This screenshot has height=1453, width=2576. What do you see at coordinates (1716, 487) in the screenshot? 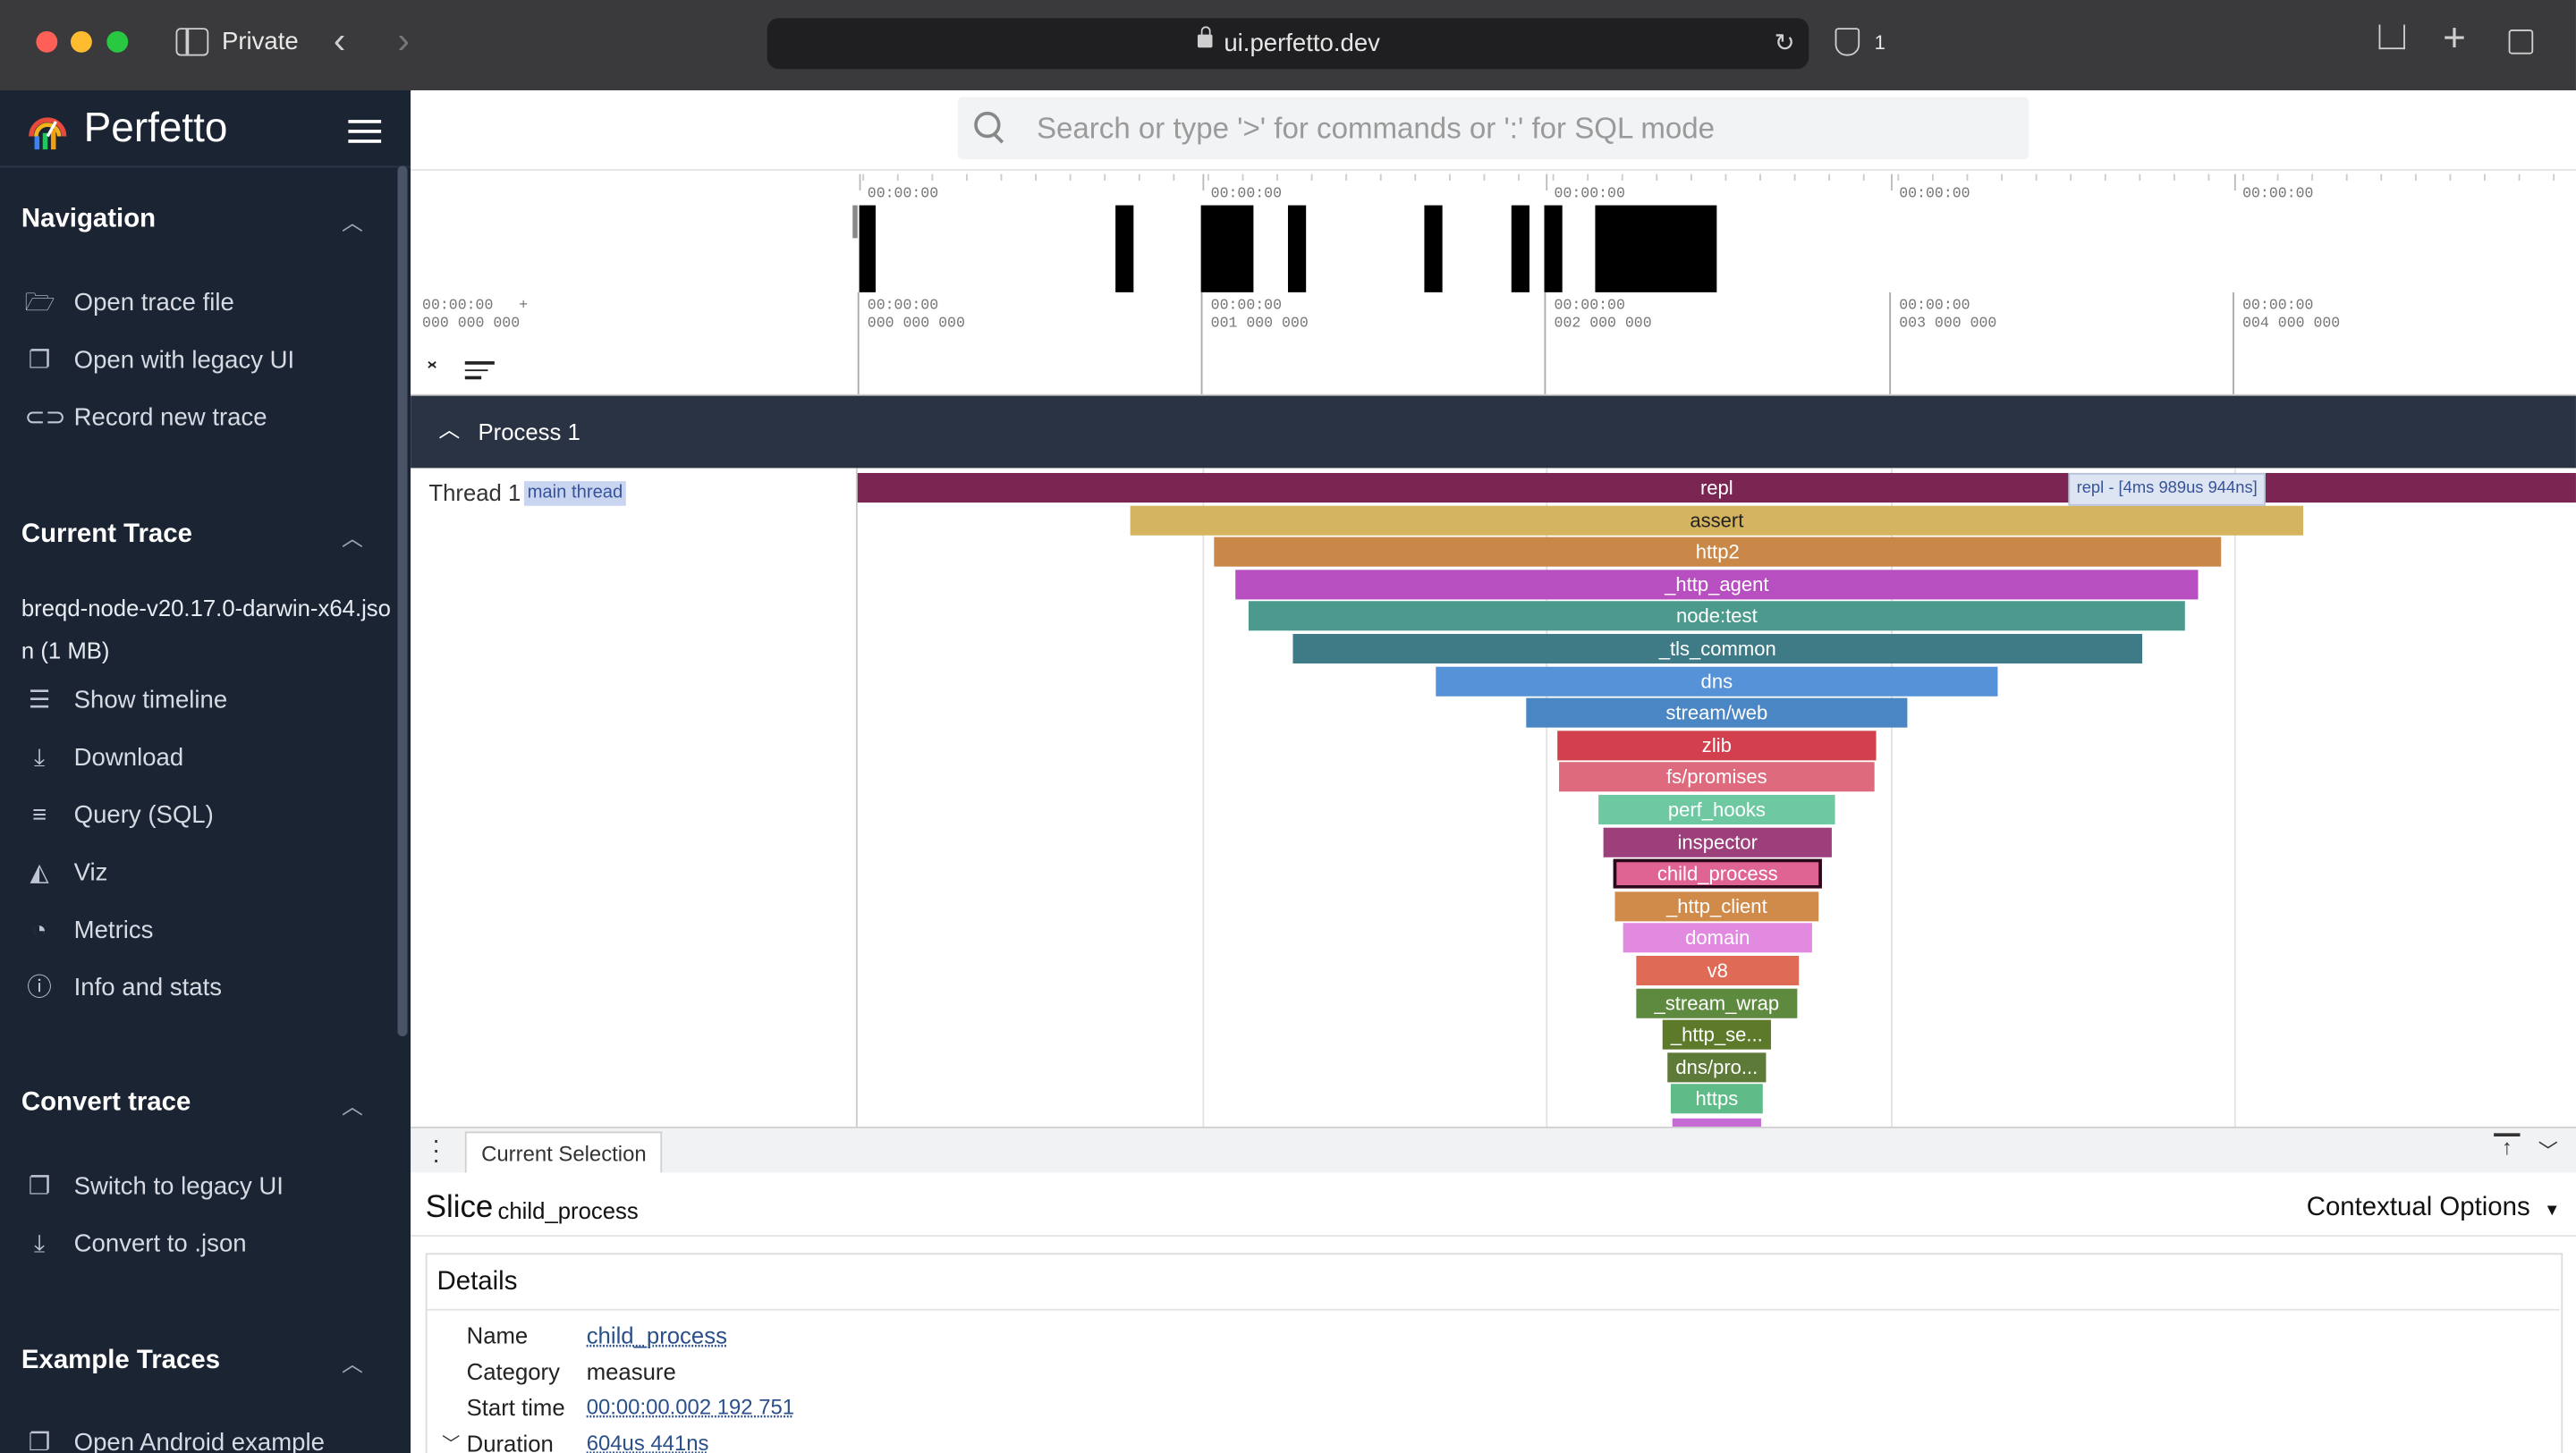
I see `slice: repl` at bounding box center [1716, 487].